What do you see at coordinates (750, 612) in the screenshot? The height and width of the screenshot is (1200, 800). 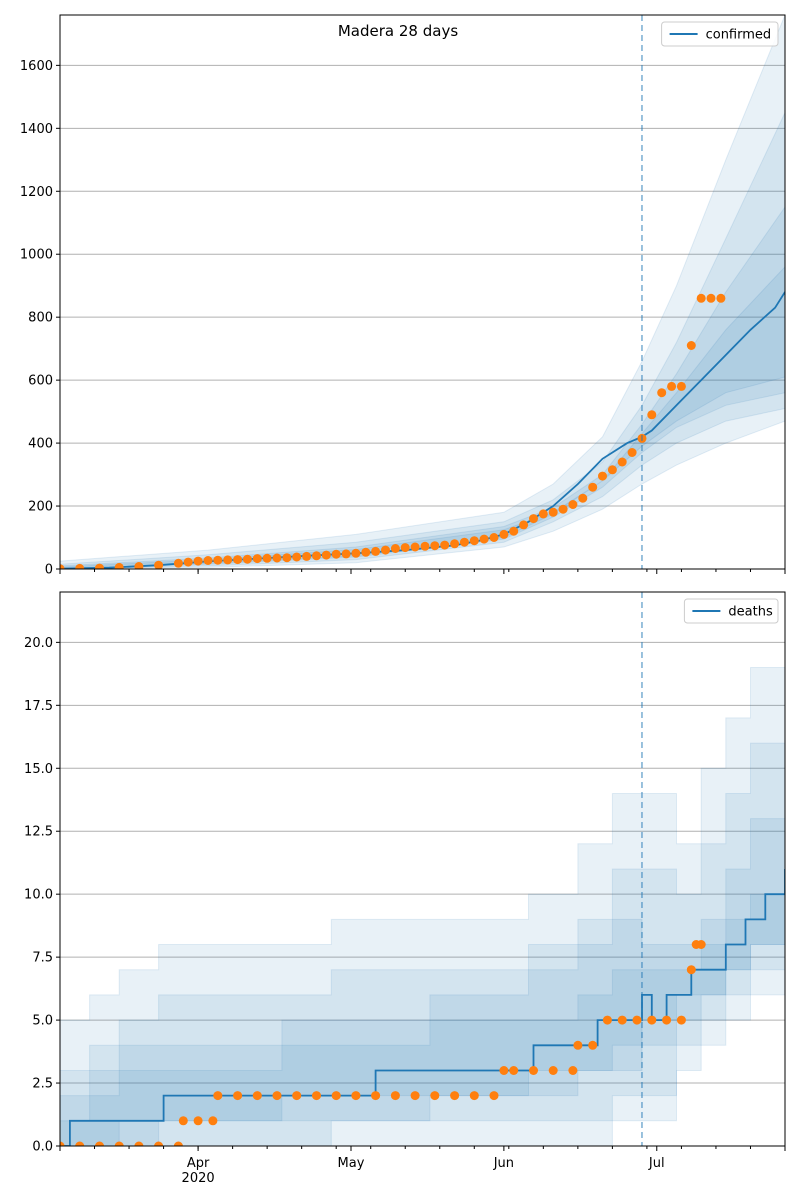 I see `legend-label: deaths` at bounding box center [750, 612].